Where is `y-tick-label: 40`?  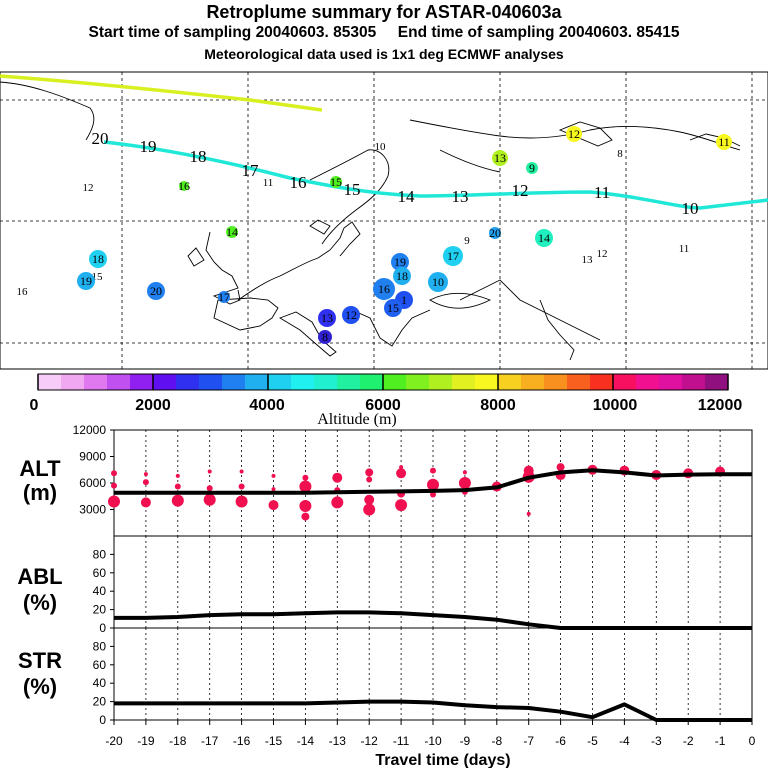 y-tick-label: 40 is located at coordinates (100, 591).